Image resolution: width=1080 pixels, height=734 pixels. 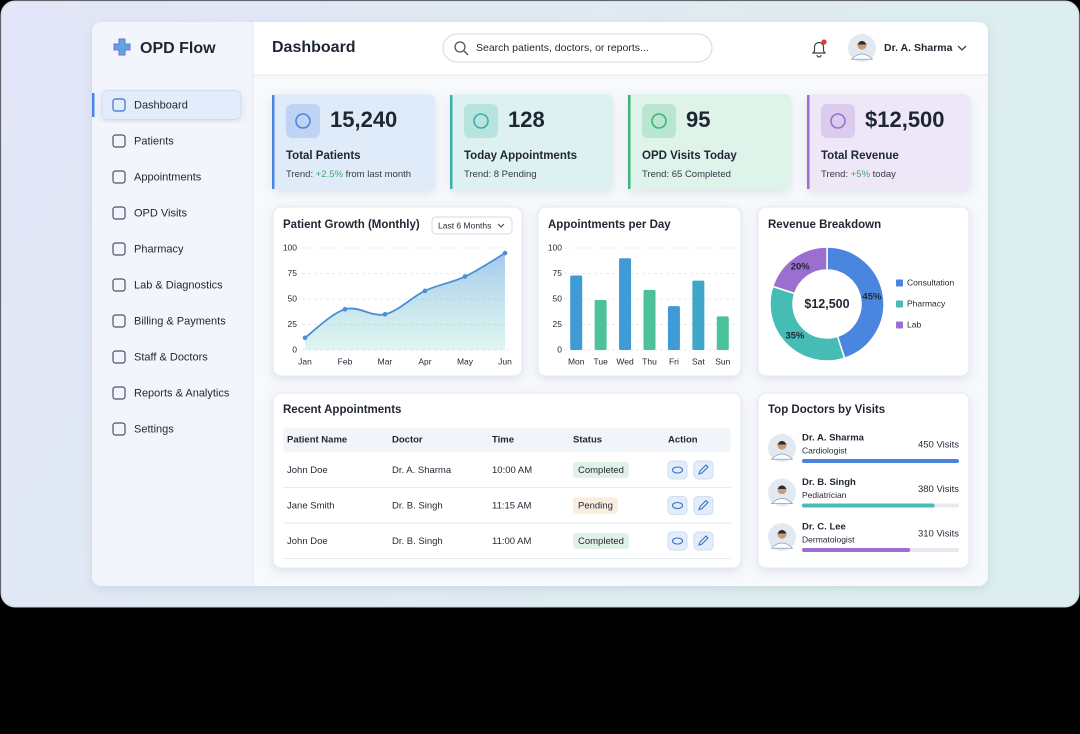 What do you see at coordinates (824, 495) in the screenshot?
I see `doctor-specialty: Pediatrician` at bounding box center [824, 495].